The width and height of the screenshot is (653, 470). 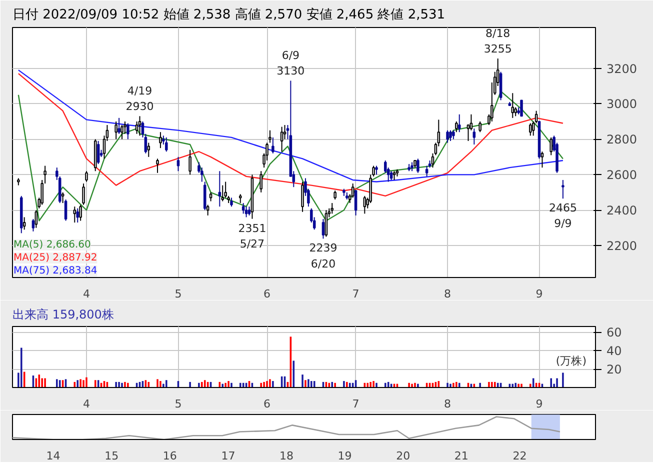 I want to click on text: MA(25) 2,887.92, so click(x=56, y=258).